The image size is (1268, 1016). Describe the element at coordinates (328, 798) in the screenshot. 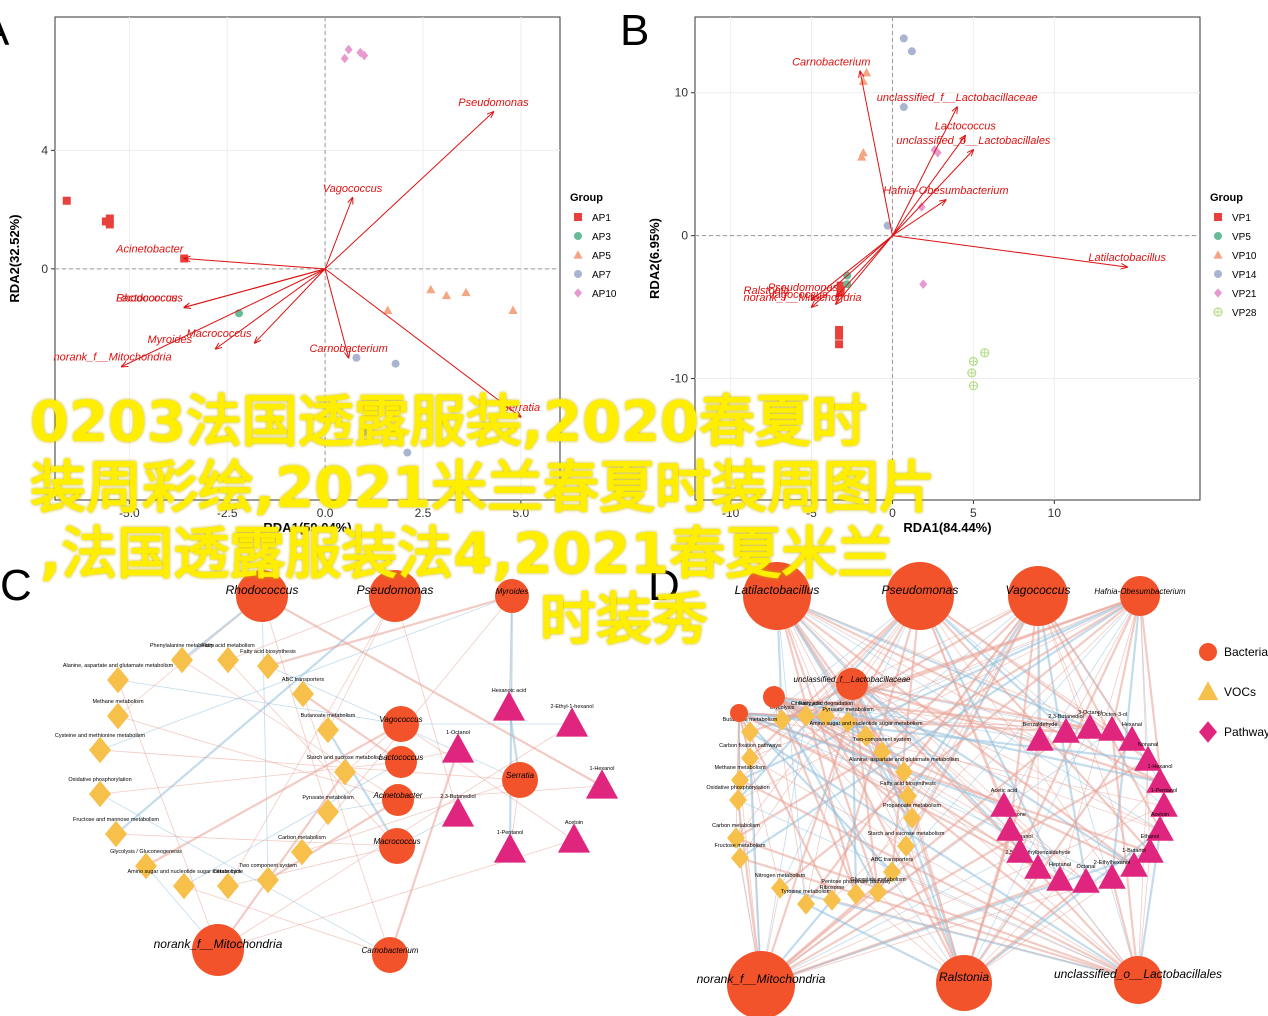

I see `panel-C-node-label: Pyruvate metabolism` at that location.